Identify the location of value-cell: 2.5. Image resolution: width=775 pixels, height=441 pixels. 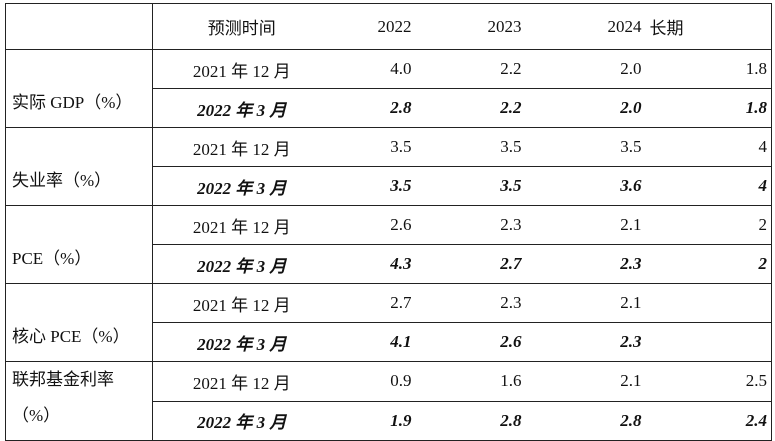
(708, 381).